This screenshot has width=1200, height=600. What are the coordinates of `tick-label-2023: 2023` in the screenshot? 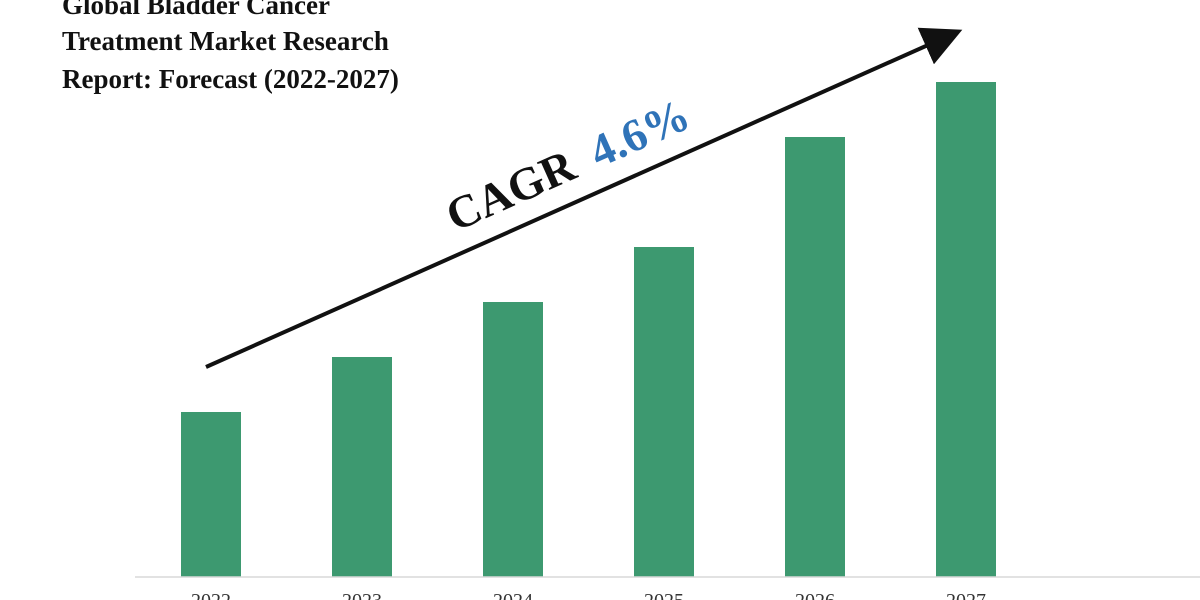 It's located at (362, 595).